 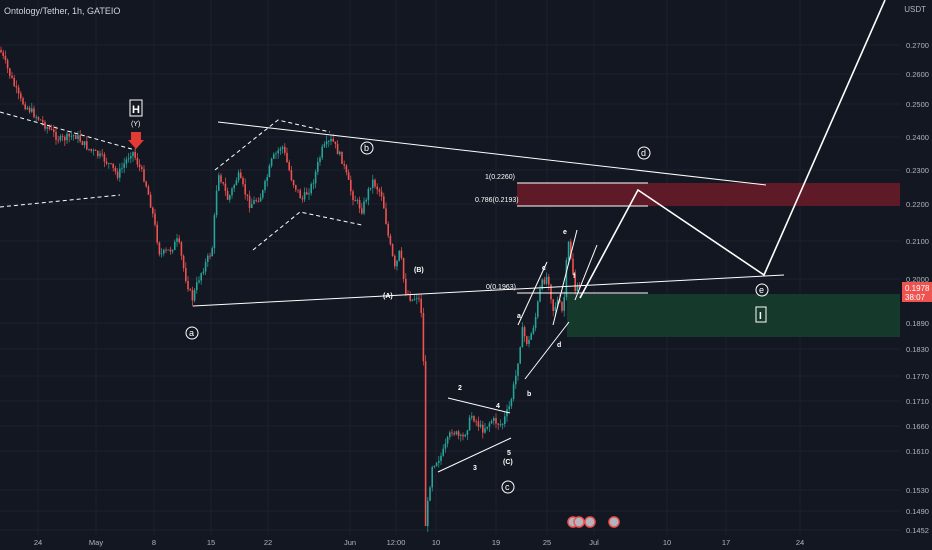 I want to click on time-tick-label: Jun, so click(x=350, y=542).